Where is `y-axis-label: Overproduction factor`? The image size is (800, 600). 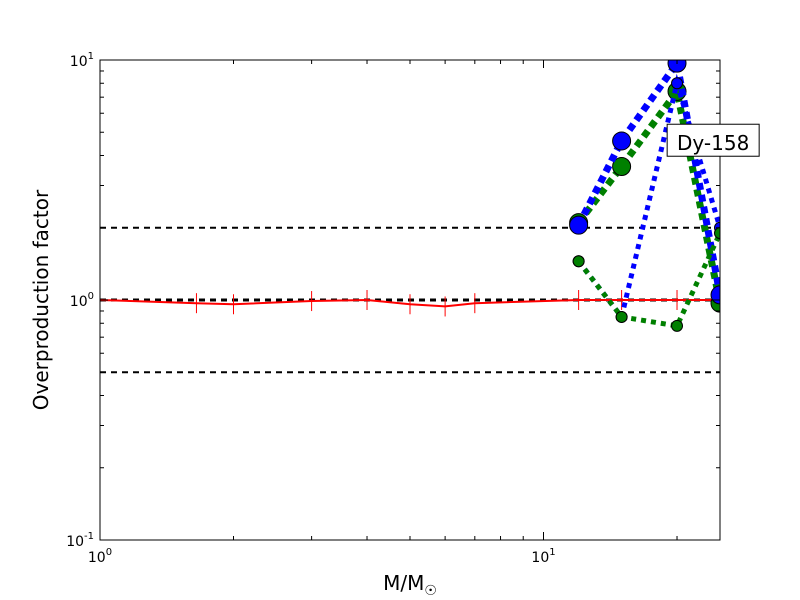
y-axis-label: Overproduction factor is located at coordinates (41, 299).